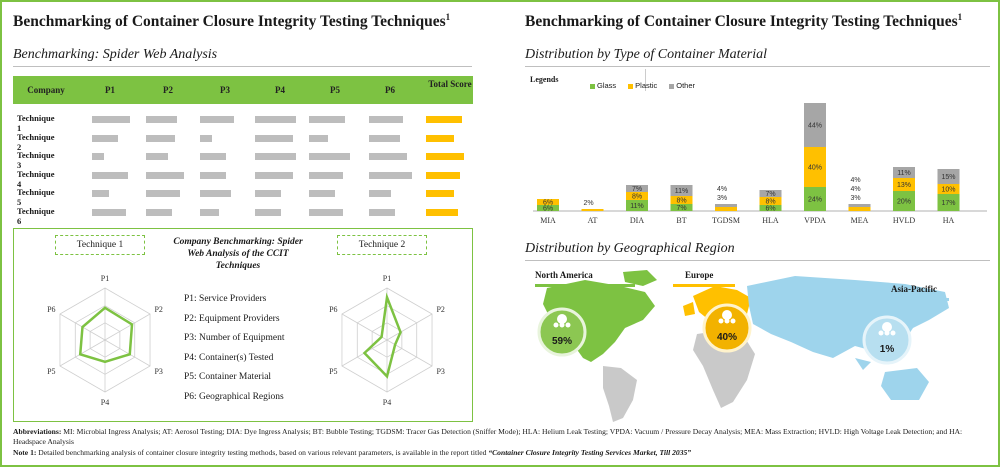 This screenshot has width=1000, height=467. I want to click on eu-bubble: 40%, so click(727, 328).